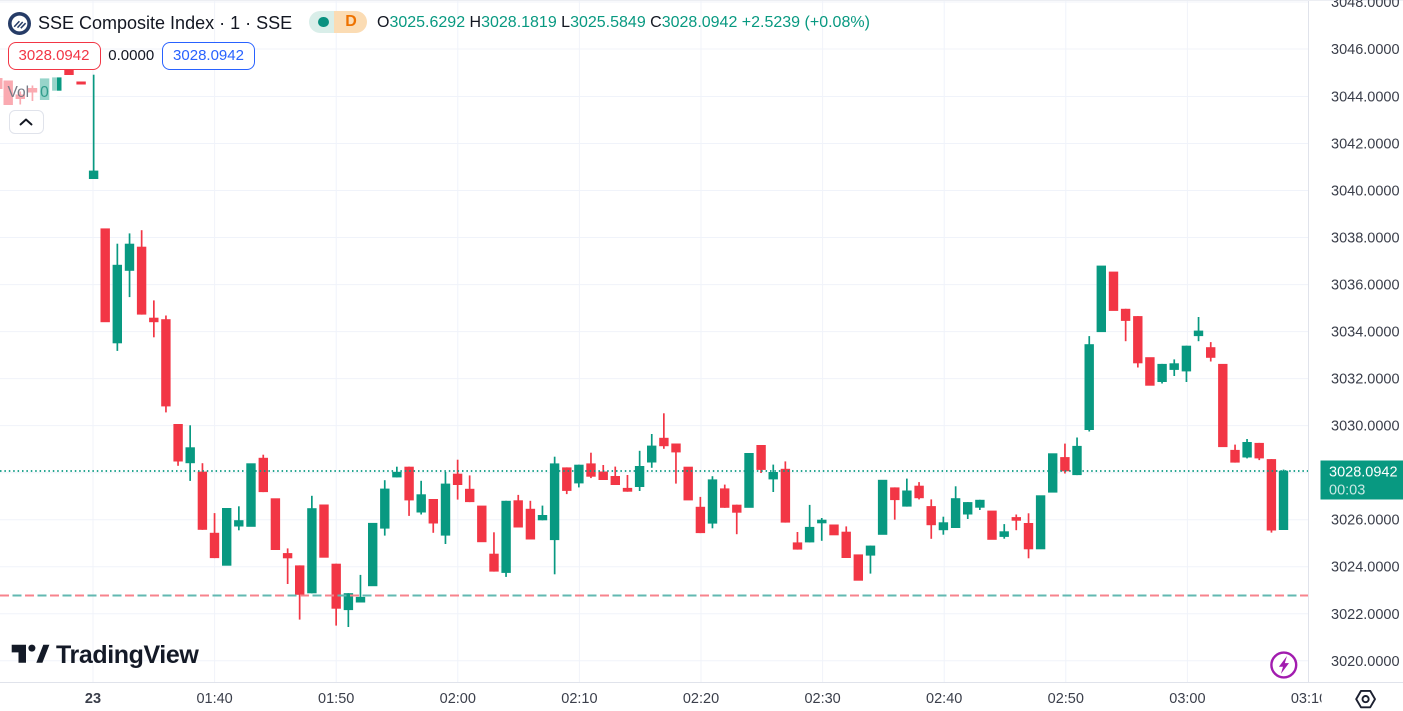  I want to click on svg-text: 3040.0000, so click(1365, 192).